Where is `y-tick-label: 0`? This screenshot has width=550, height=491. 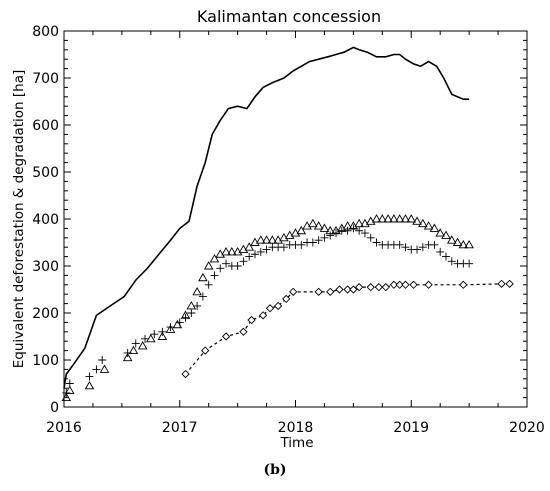 y-tick-label: 0 is located at coordinates (54, 408).